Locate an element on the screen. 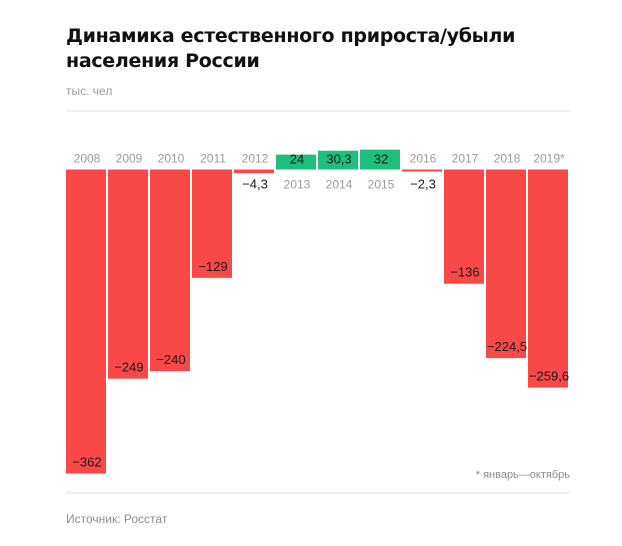  data-label-2011: −129 is located at coordinates (212, 266).